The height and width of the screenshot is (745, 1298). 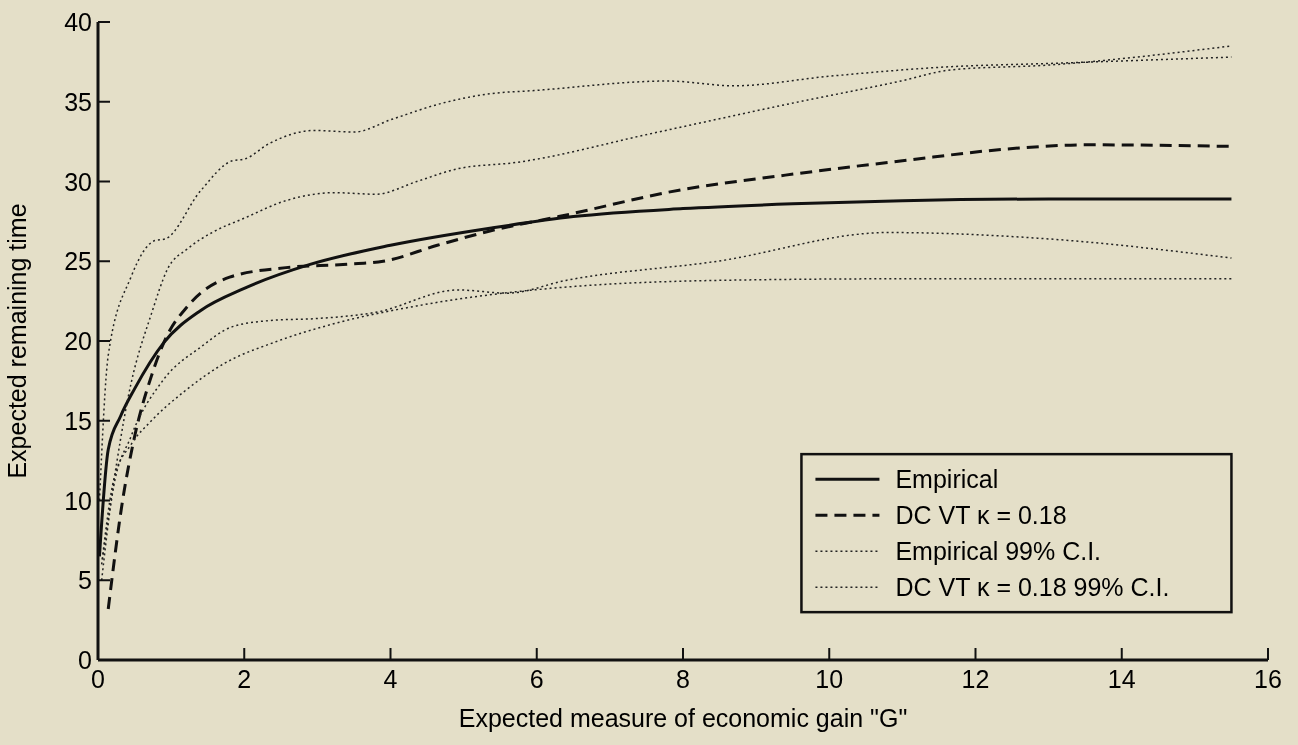 I want to click on y-tick-label: 25, so click(x=78, y=261).